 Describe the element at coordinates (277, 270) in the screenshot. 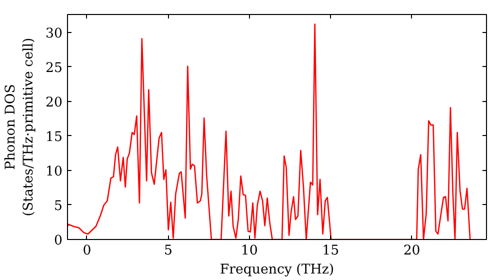

I see `x-axis-title: Frequency (THz)` at that location.